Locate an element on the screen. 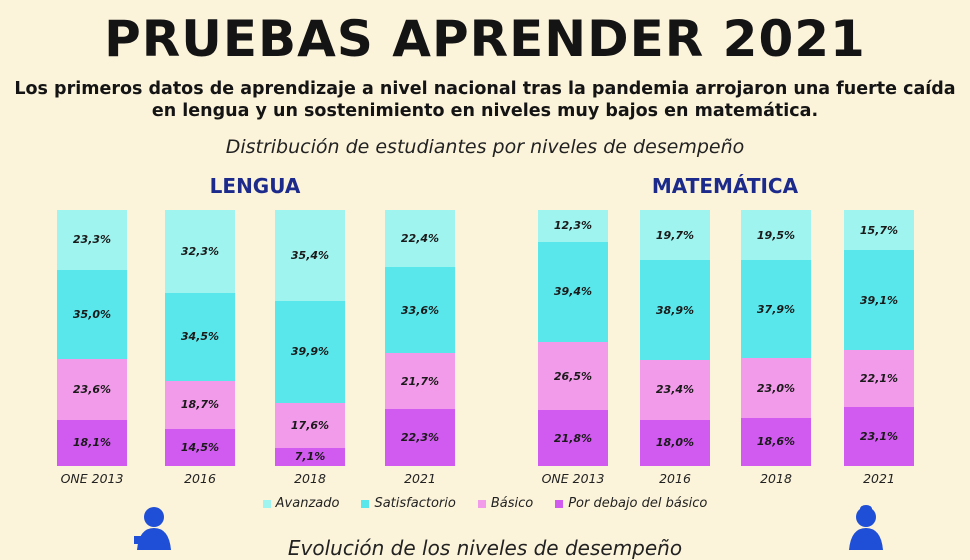  data-label: 38,9% is located at coordinates (675, 310).